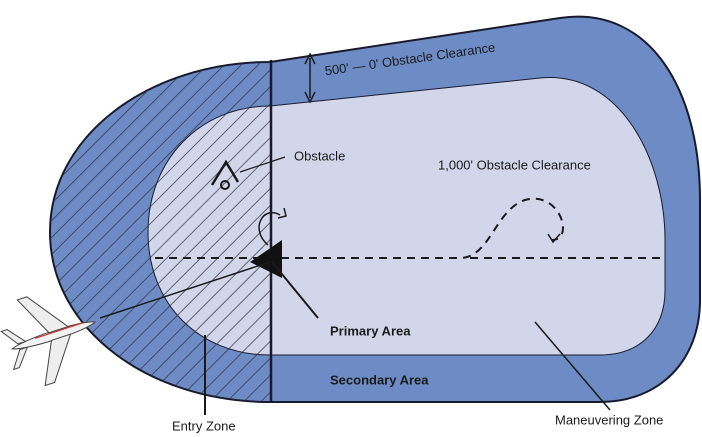 Image resolution: width=702 pixels, height=437 pixels. Describe the element at coordinates (554, 238) in the screenshot. I see `course-arrow` at that location.